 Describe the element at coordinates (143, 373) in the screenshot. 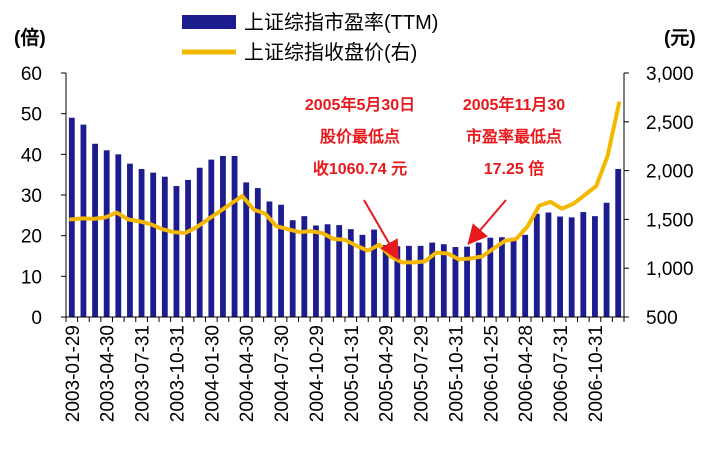

I see `x-tick-label: 2003-07-31` at that location.